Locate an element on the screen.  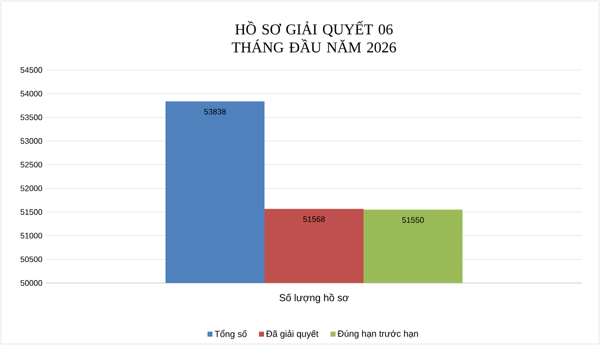
y-tick-label: 51500 is located at coordinates (31, 212).